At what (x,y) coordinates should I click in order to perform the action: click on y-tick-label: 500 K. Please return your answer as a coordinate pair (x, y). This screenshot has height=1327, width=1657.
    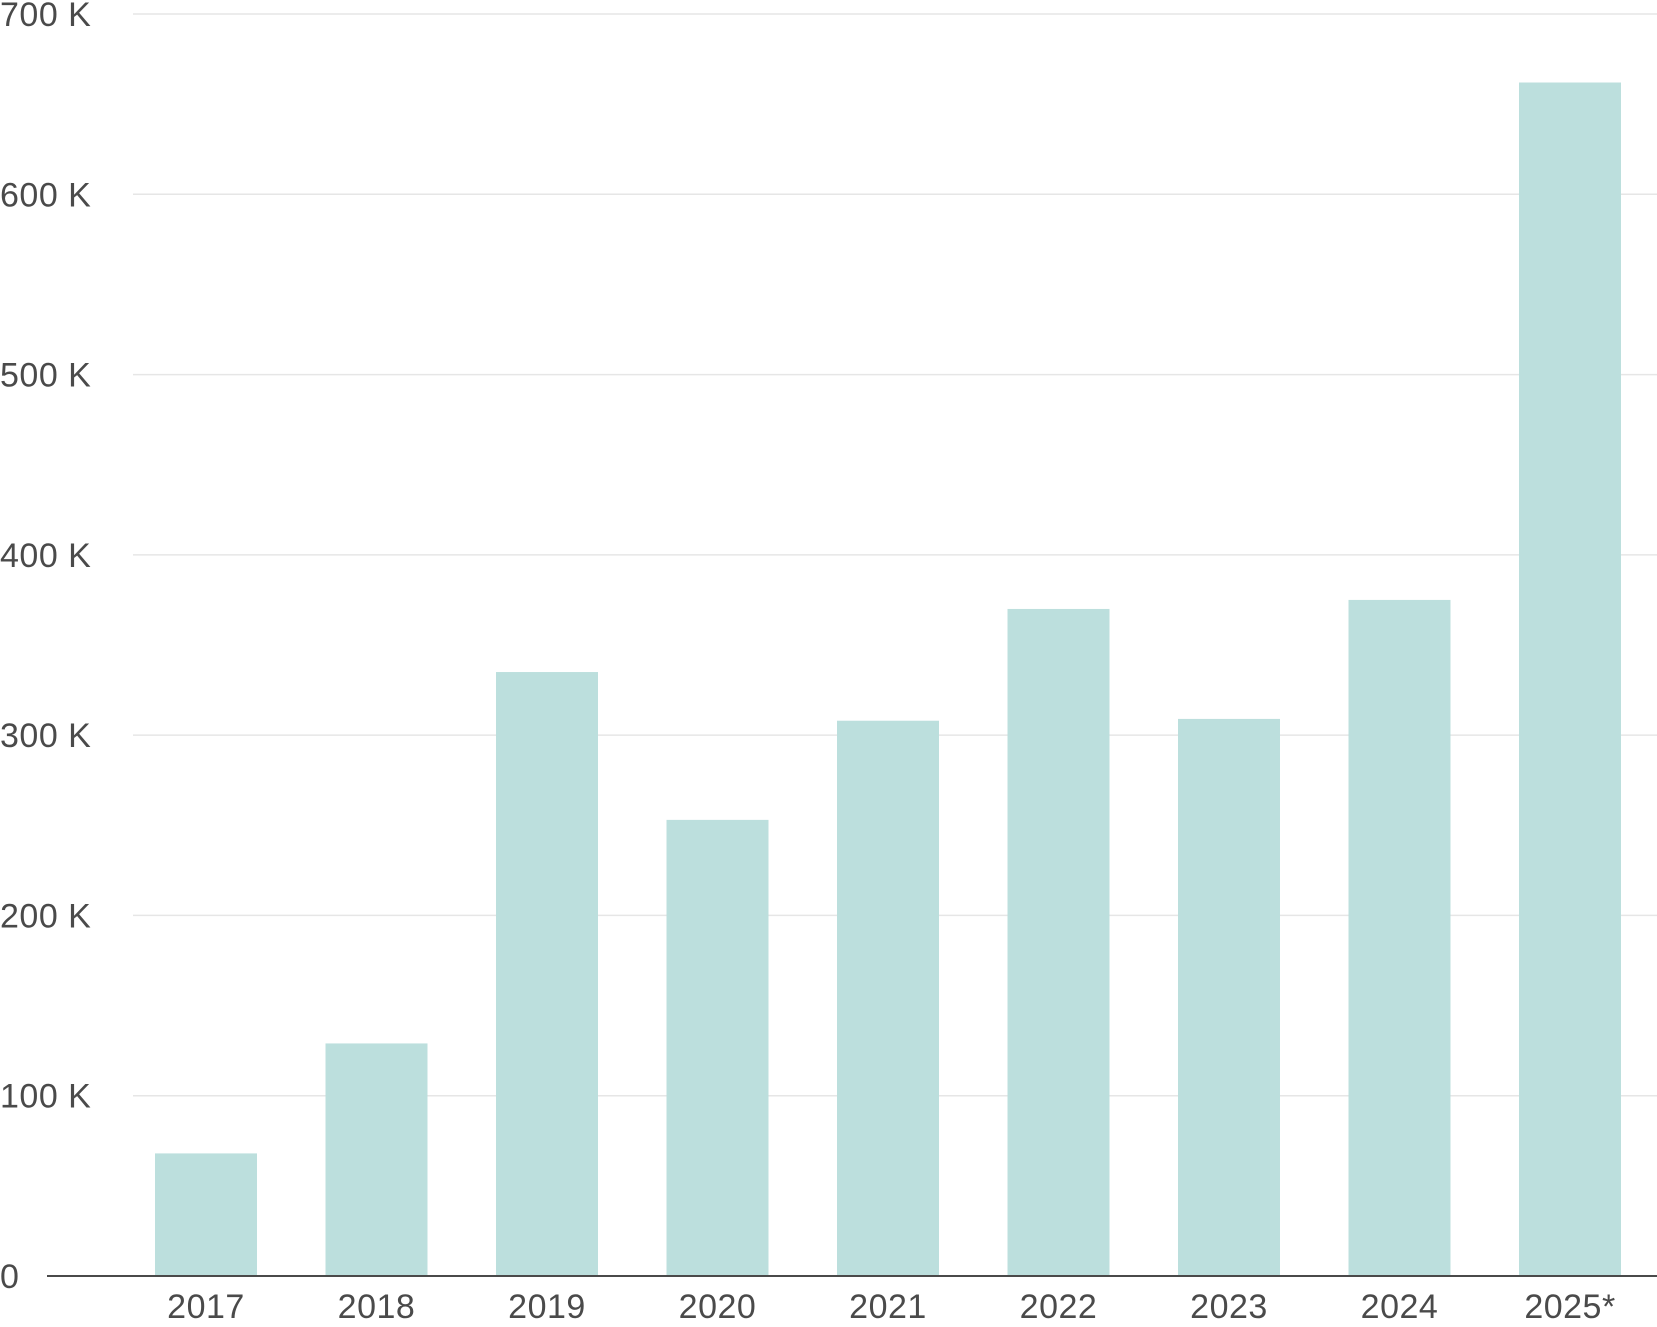
    Looking at the image, I should click on (45, 376).